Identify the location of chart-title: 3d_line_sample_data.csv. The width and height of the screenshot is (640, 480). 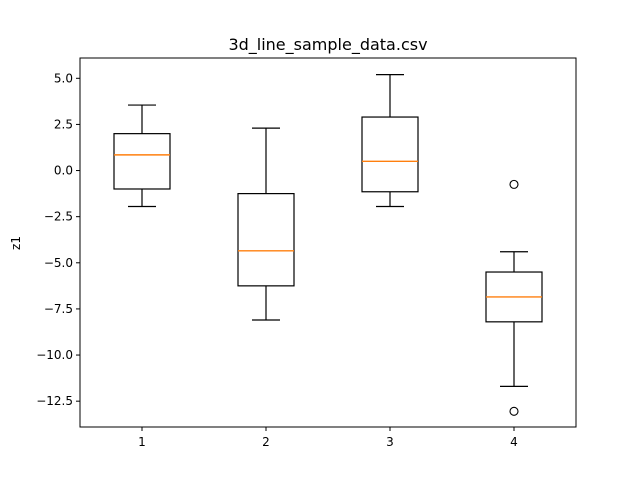
(327, 45).